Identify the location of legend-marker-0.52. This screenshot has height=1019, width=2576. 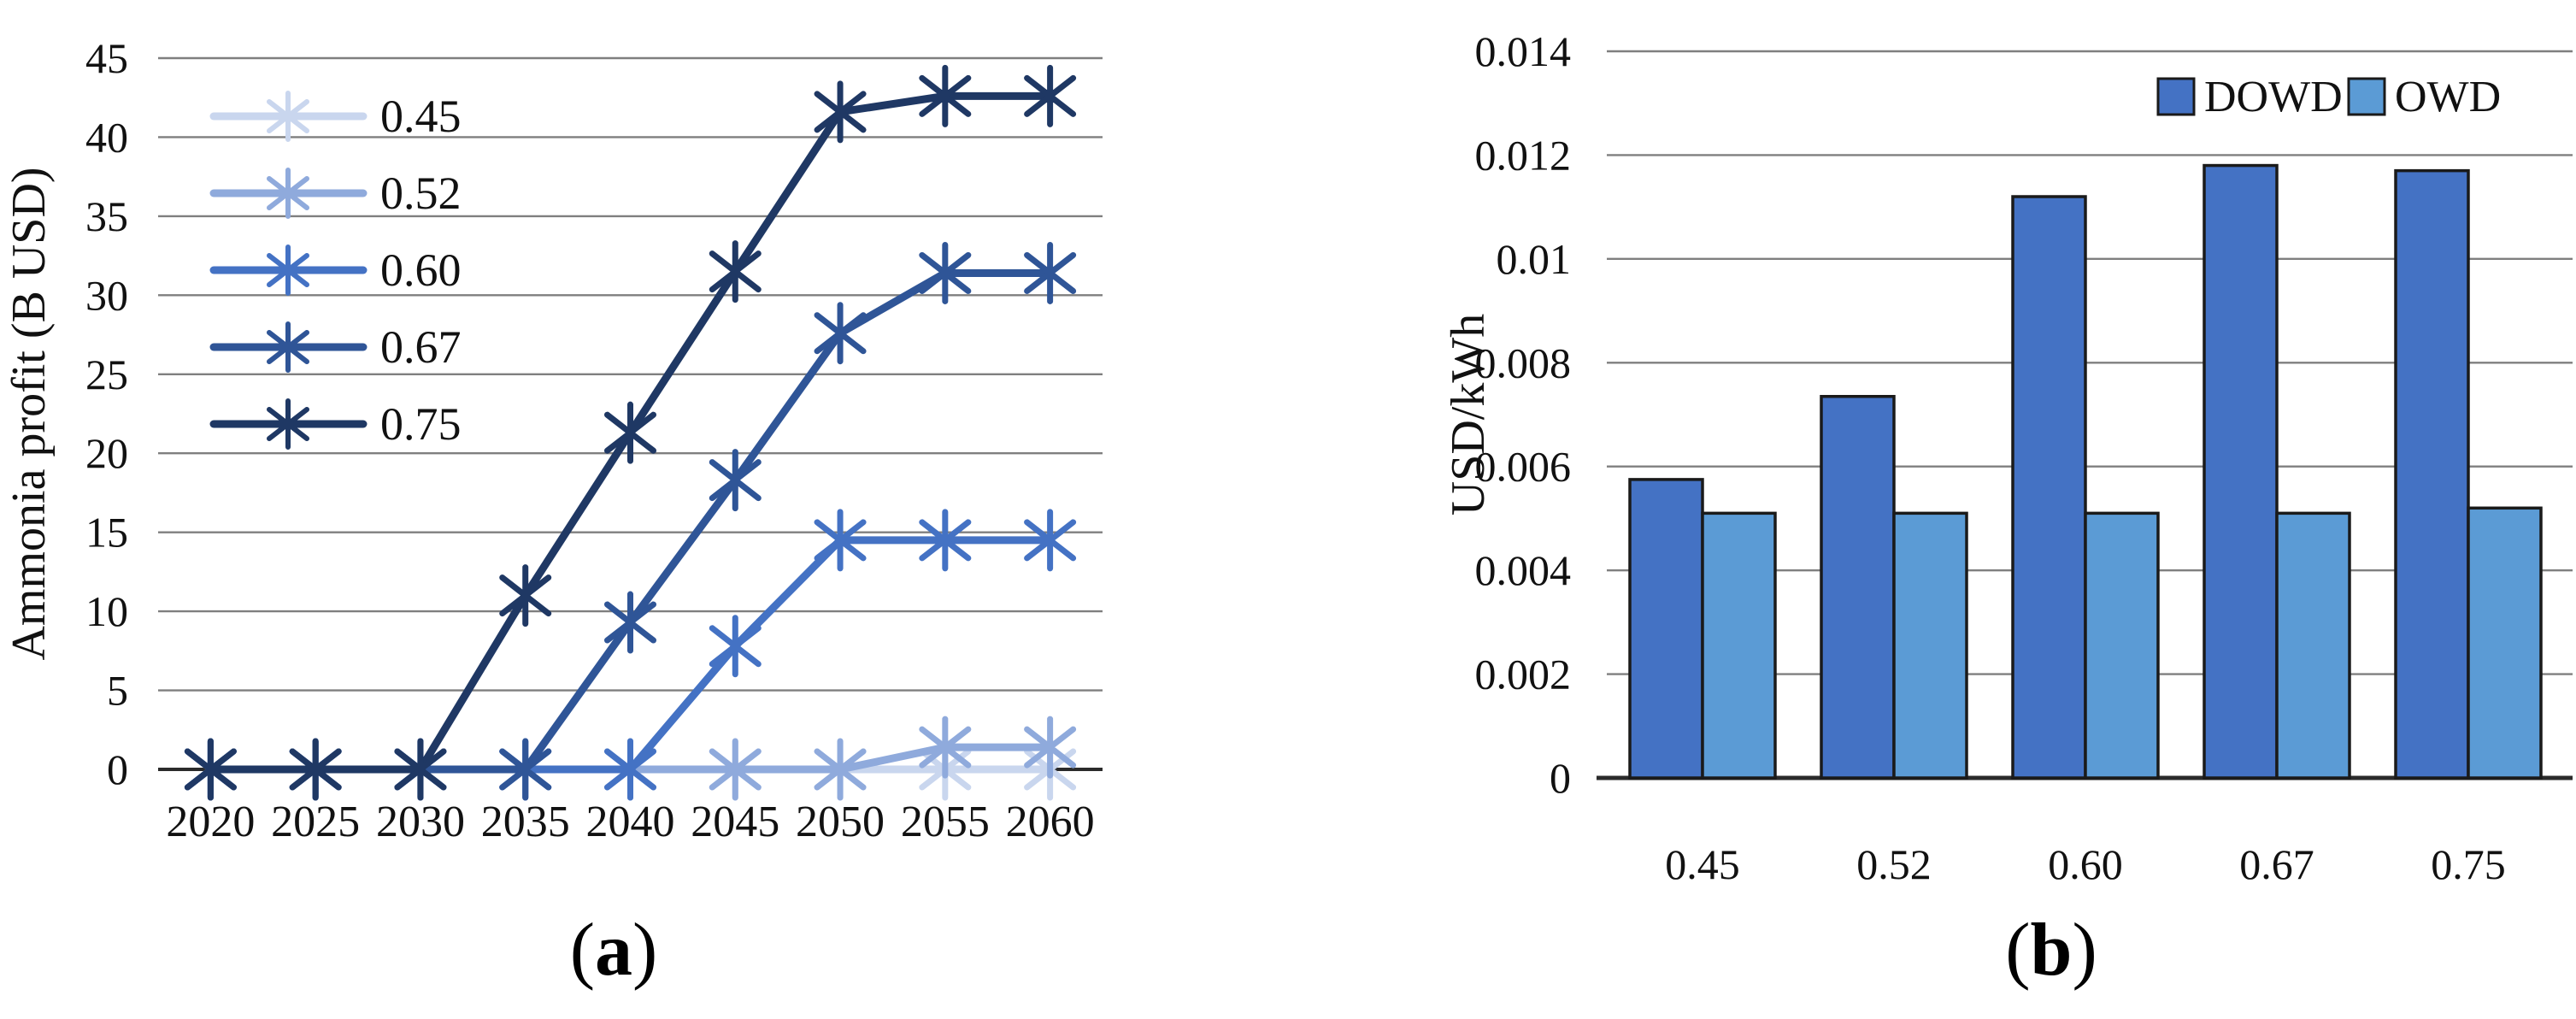
(288, 193).